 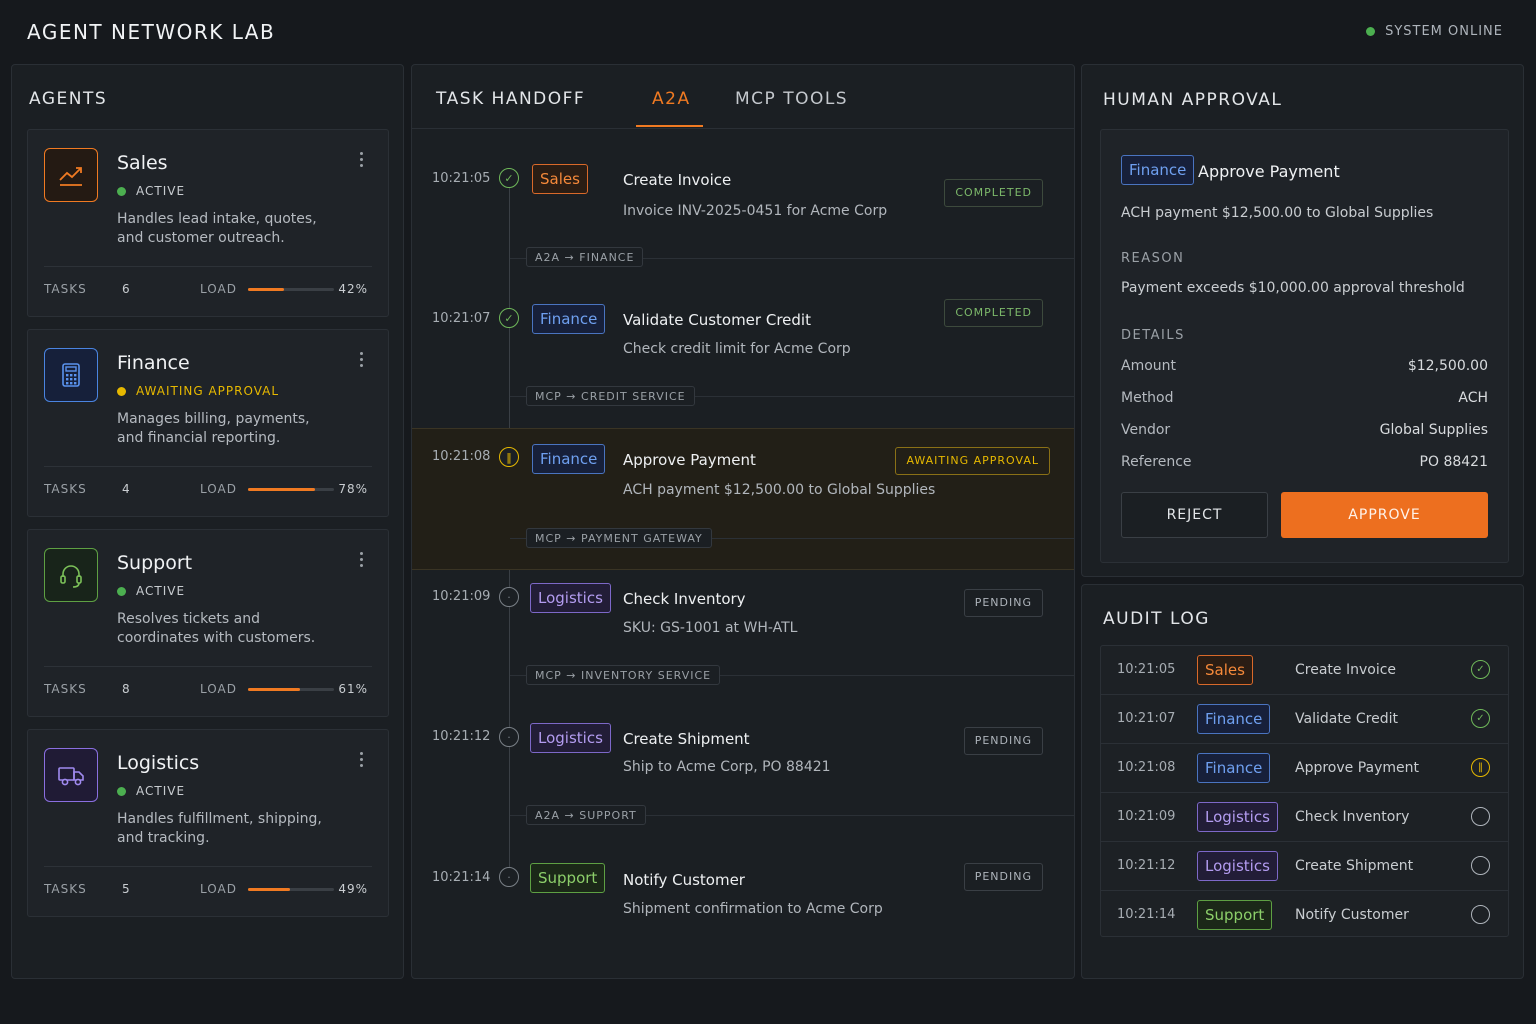 I want to click on system-status: SYSTEM ONLINE, so click(x=1434, y=31).